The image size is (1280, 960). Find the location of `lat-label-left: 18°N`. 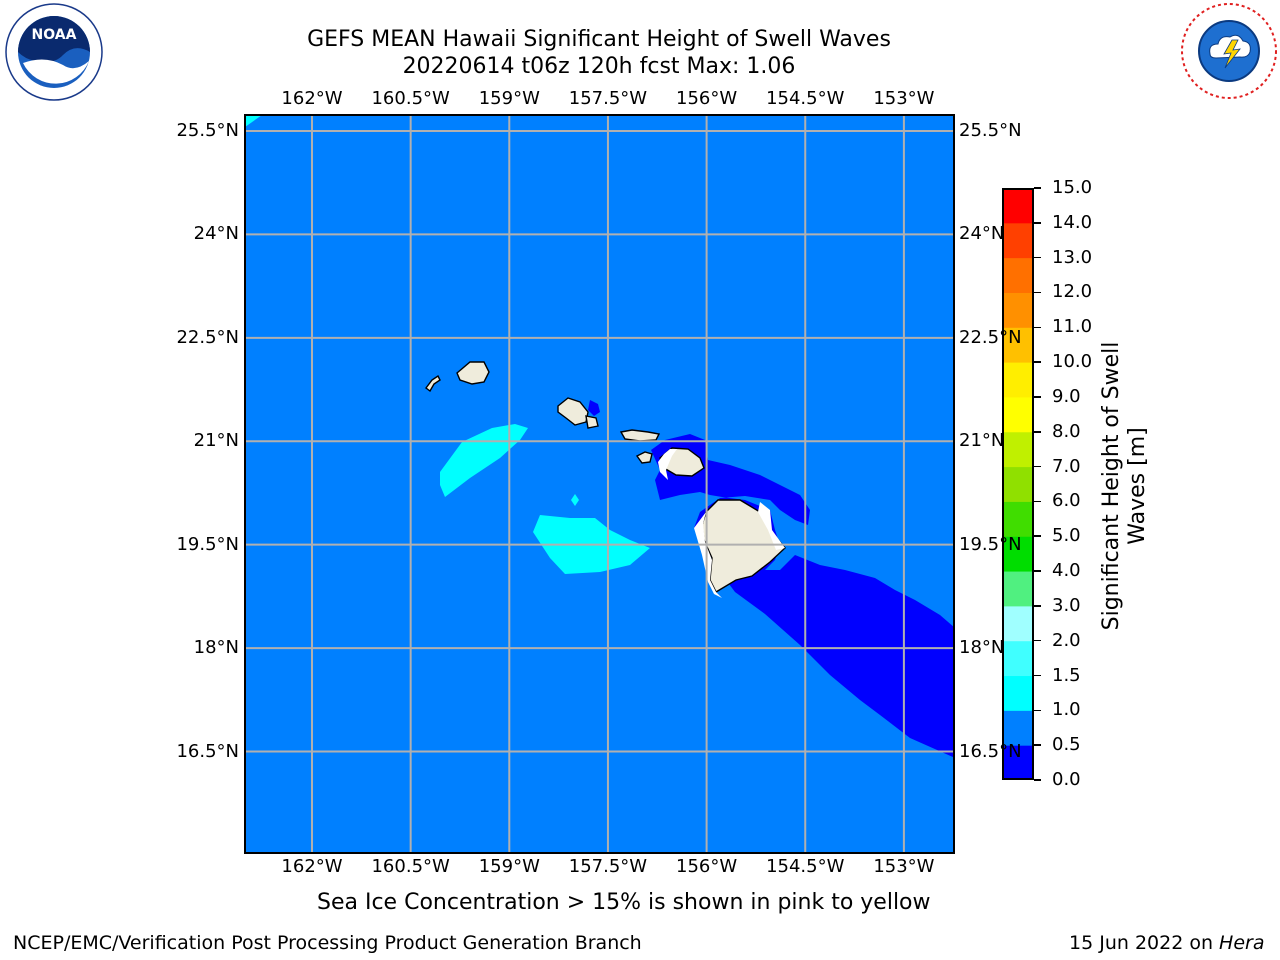

lat-label-left: 18°N is located at coordinates (216, 648).